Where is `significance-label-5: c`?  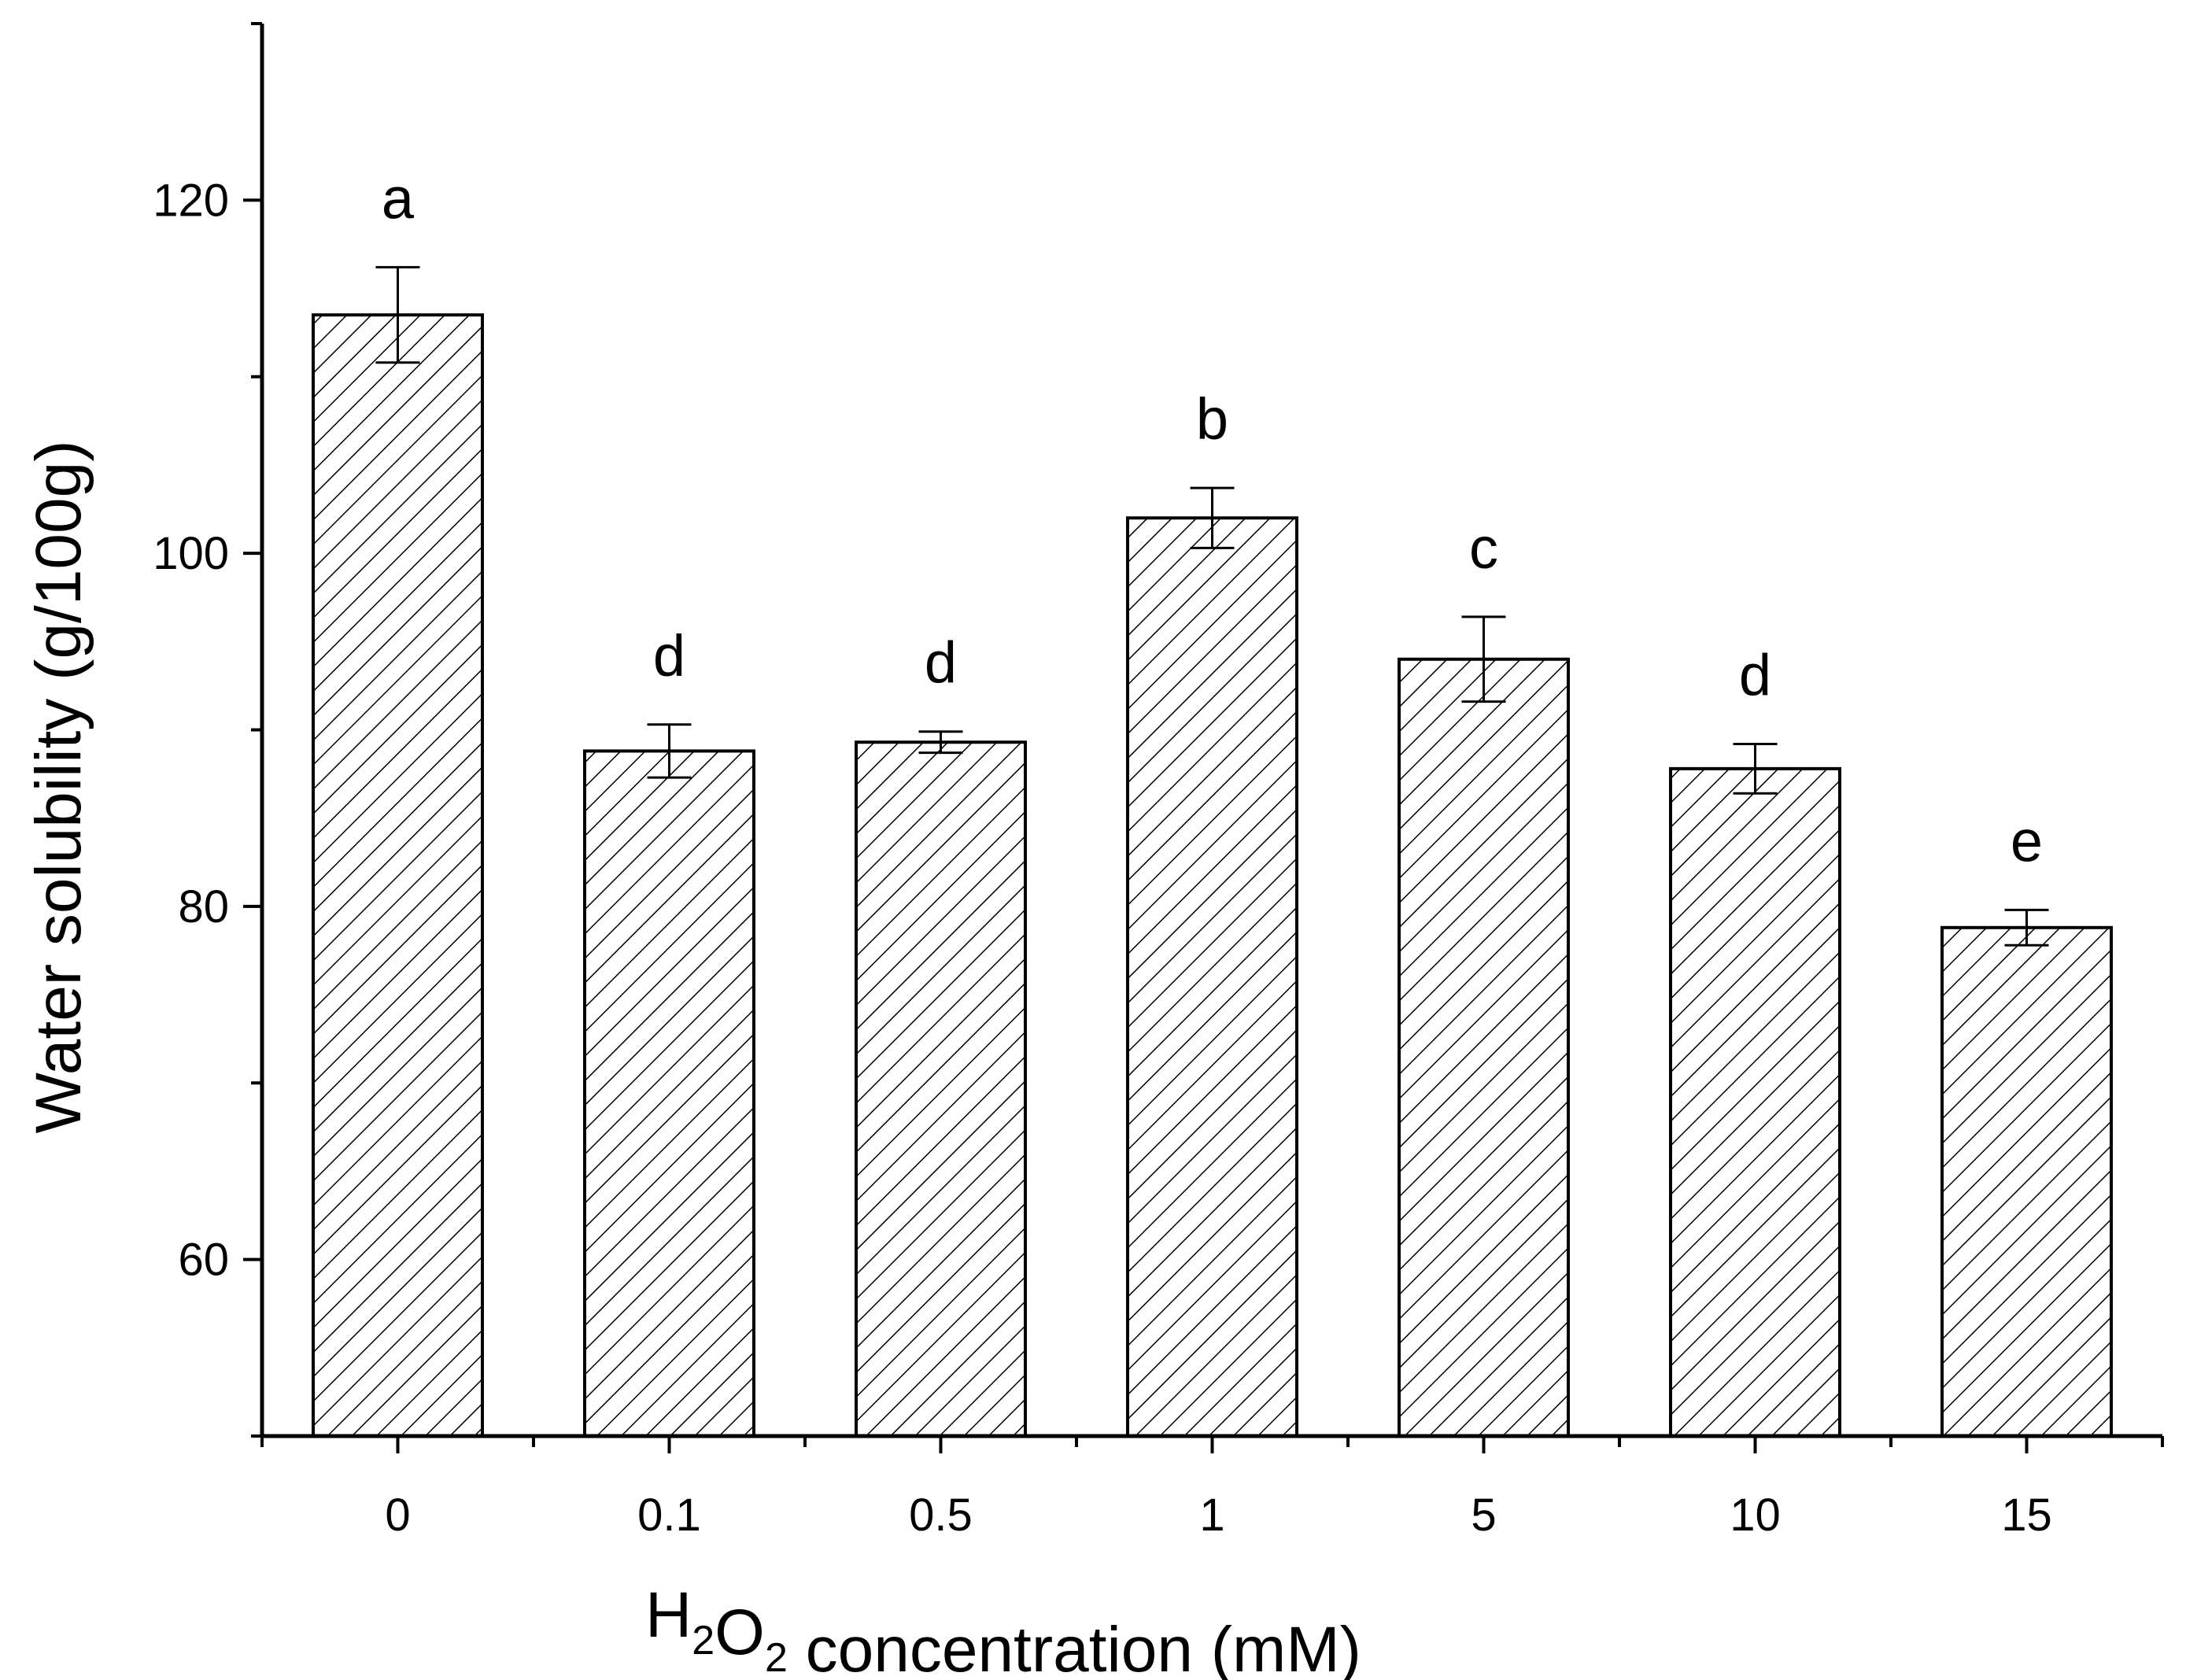
significance-label-5: c is located at coordinates (1483, 548).